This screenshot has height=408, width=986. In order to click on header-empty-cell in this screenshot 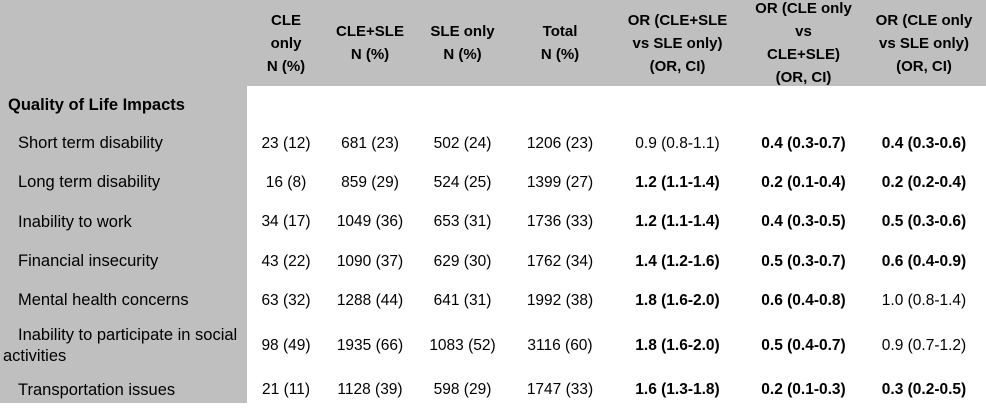, I will do `click(123, 43)`.